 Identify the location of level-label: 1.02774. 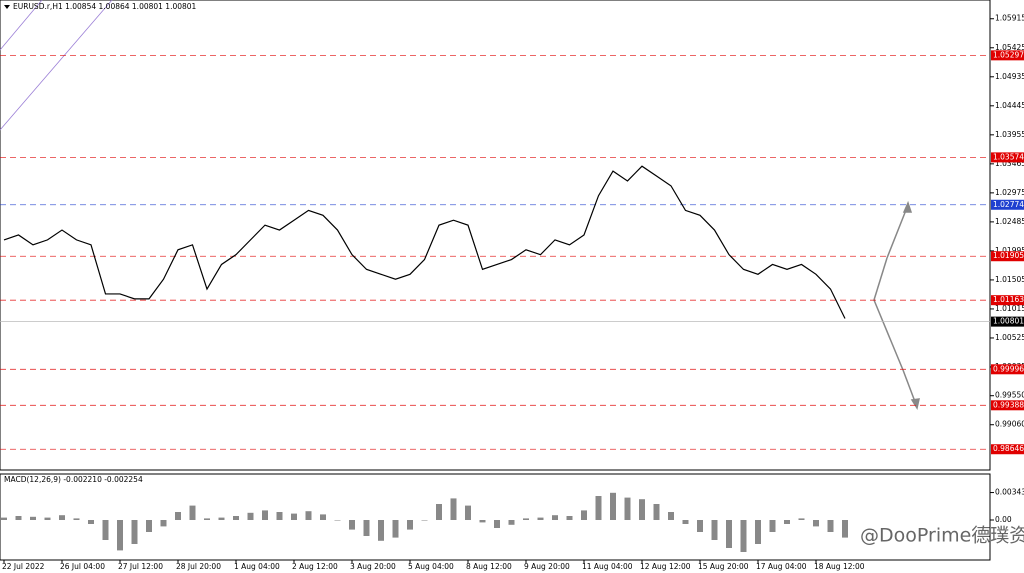
(1008, 204).